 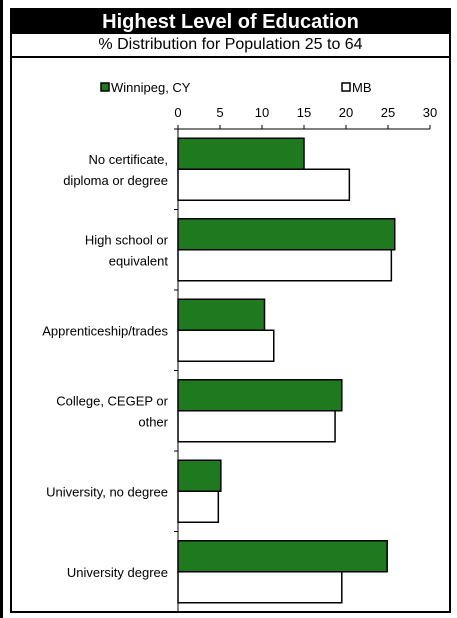 What do you see at coordinates (230, 46) in the screenshot?
I see `chart-subtitle: % Distribution for Population 25 to 64` at bounding box center [230, 46].